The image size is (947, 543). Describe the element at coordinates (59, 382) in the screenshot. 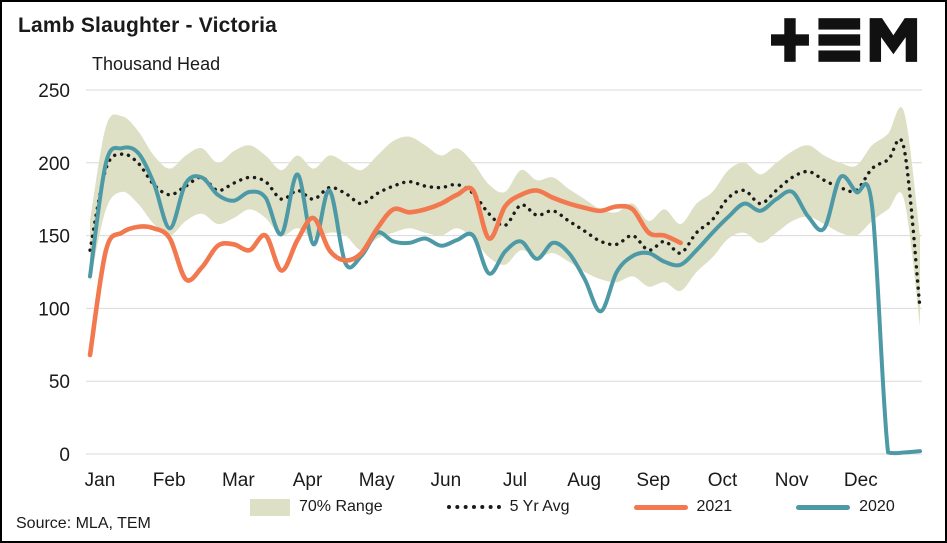

I see `y-tick-label: 50` at that location.